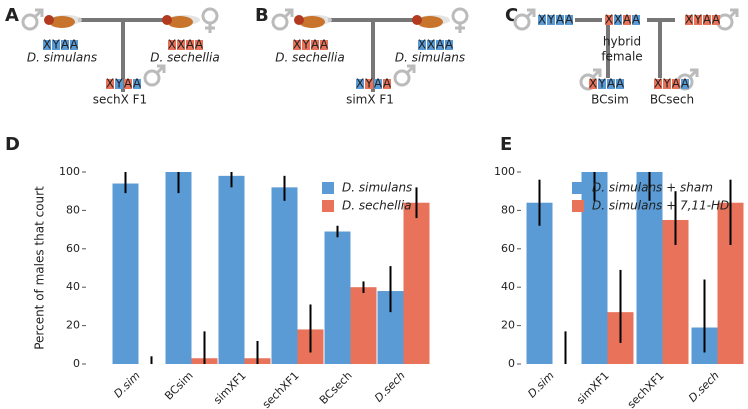  I want to click on y-tick-label: 100, so click(504, 171).